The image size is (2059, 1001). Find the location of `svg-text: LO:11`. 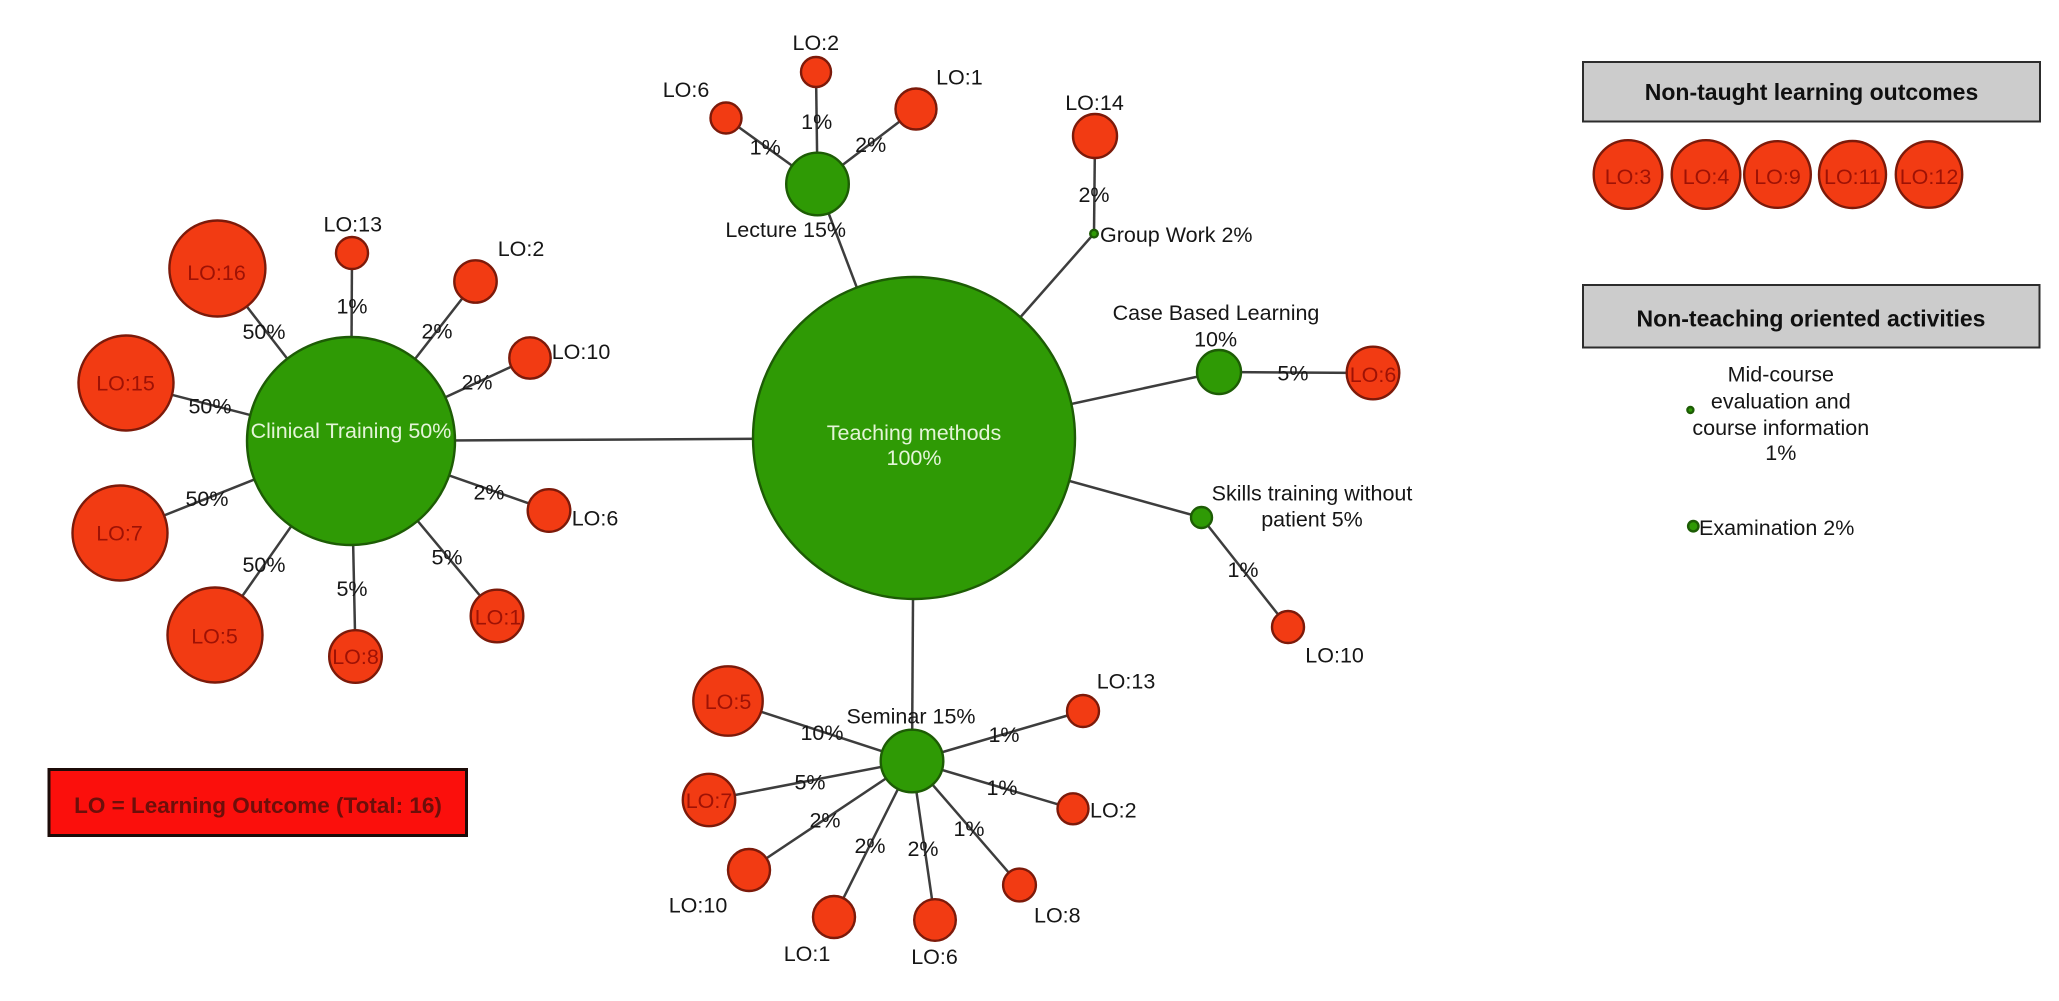

svg-text: LO:11 is located at coordinates (1852, 177).